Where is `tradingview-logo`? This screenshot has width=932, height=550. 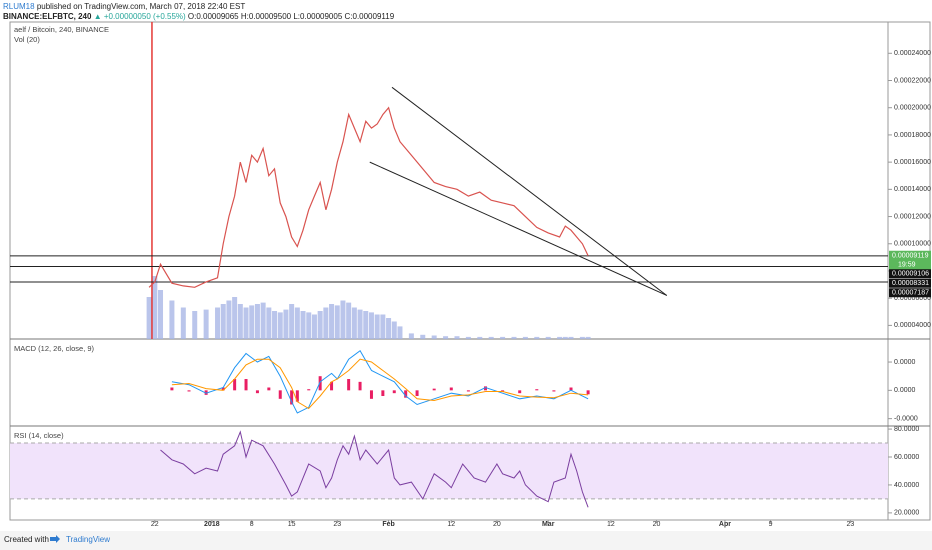 tradingview-logo is located at coordinates (55, 539).